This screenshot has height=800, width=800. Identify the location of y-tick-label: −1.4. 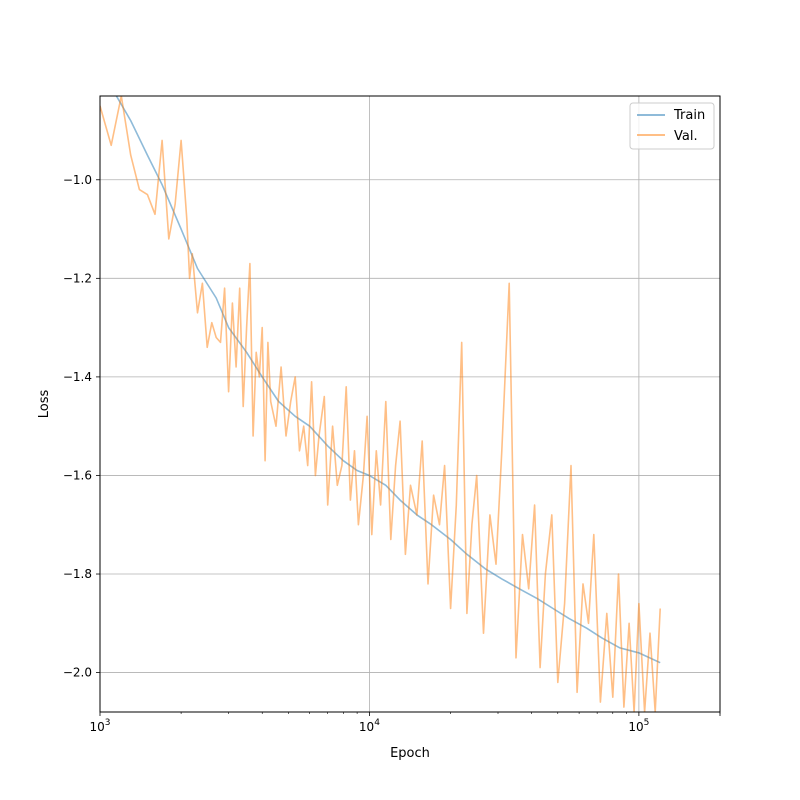
(77, 377).